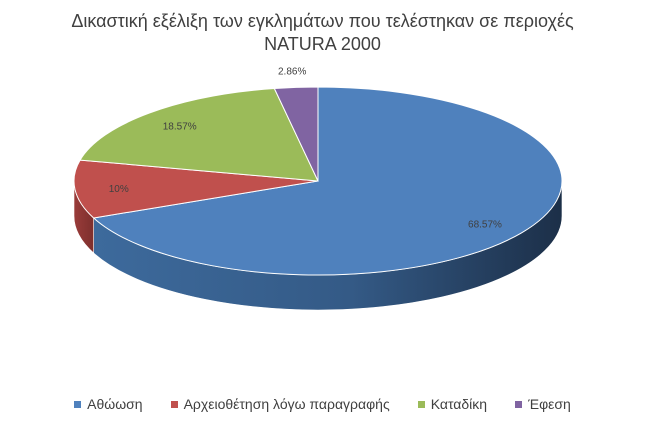 The image size is (645, 447). What do you see at coordinates (115, 404) in the screenshot?
I see `legend-label: Αθώωση` at bounding box center [115, 404].